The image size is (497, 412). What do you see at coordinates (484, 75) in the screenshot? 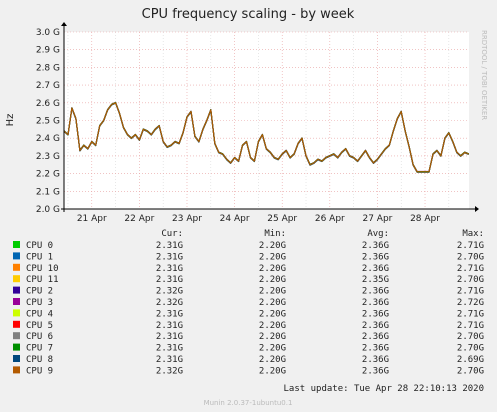
I see `side-watermark: RRDTOOL / TOBI OETIKER` at bounding box center [484, 75].